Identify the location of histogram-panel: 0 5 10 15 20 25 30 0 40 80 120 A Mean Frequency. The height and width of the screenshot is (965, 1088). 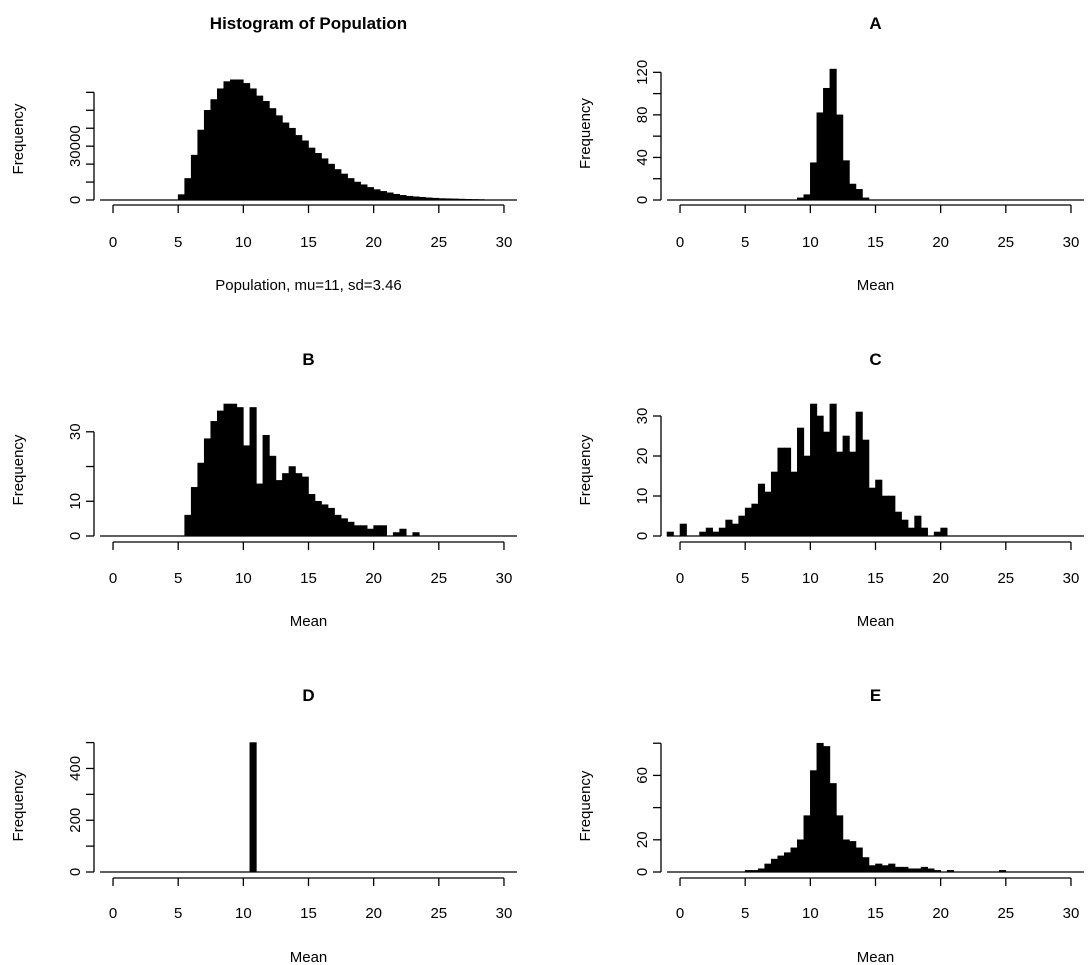
(830, 154).